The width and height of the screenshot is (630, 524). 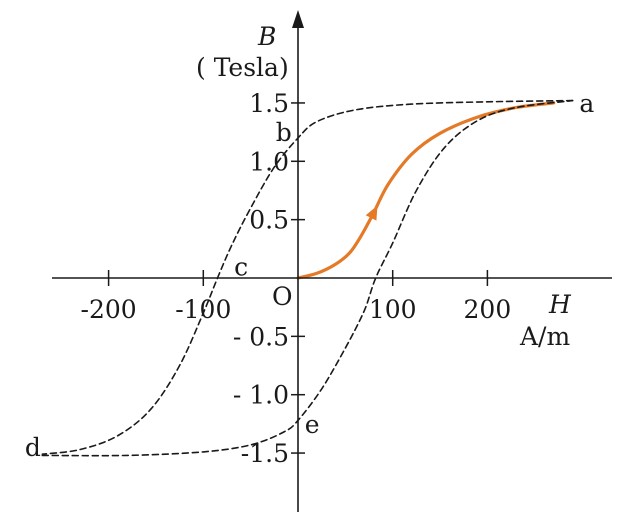 What do you see at coordinates (393, 309) in the screenshot?
I see `x-tick-label: 100` at bounding box center [393, 309].